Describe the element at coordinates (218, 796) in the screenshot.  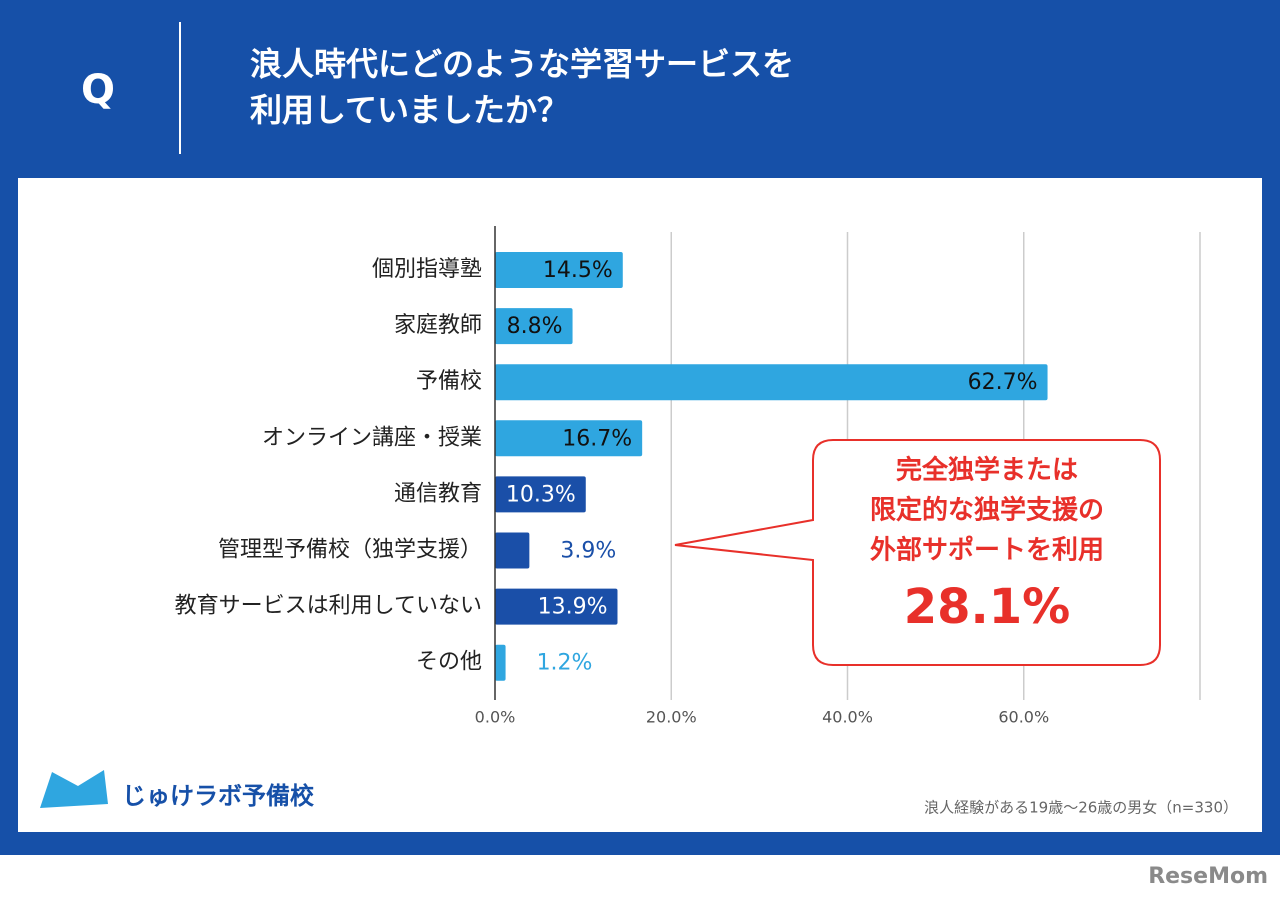
I see `logo: じゅけラボ予備校` at that location.